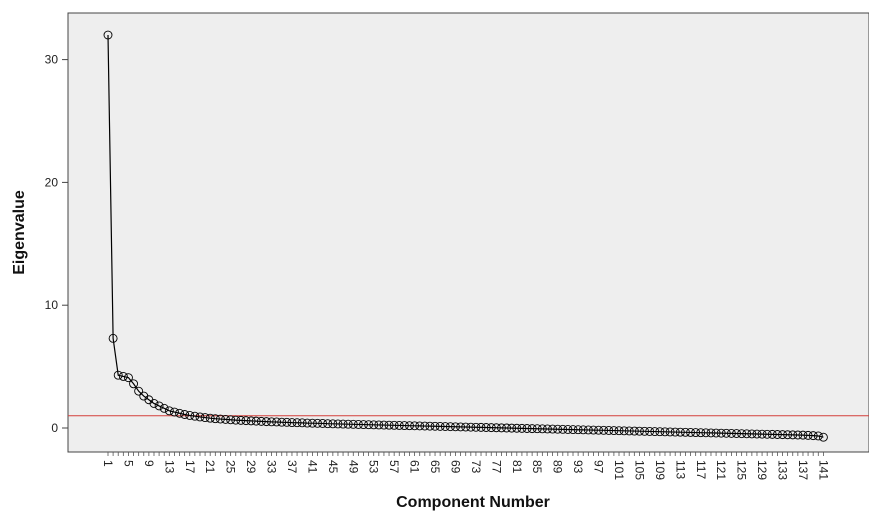 This screenshot has height=514, width=869. What do you see at coordinates (660, 470) in the screenshot?
I see `x-tick-label: 109` at bounding box center [660, 470].